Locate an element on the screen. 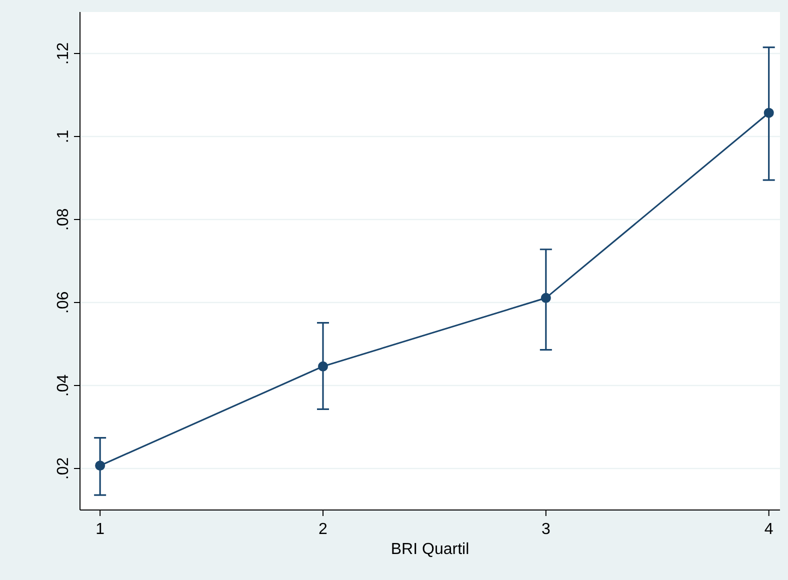  x-axis-title: BRI Quartil is located at coordinates (430, 549).